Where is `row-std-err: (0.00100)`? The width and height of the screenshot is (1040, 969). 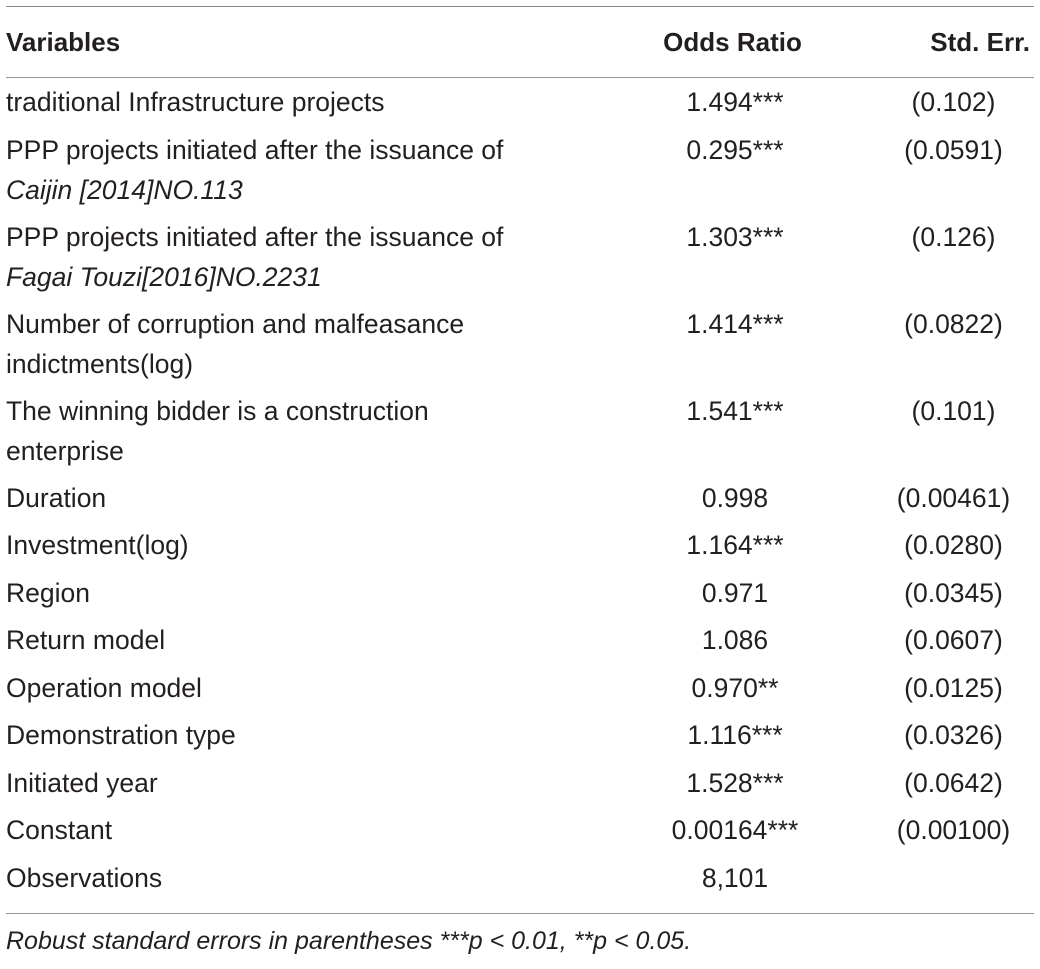
row-std-err: (0.00100) is located at coordinates (953, 830).